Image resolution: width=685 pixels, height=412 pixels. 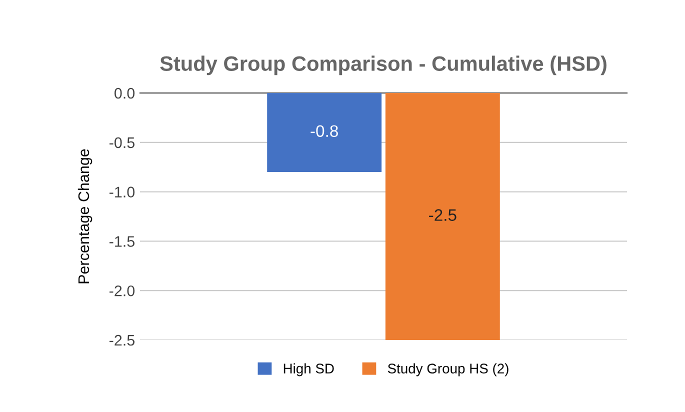 I want to click on y-tick-label: -1.5, so click(x=121, y=241).